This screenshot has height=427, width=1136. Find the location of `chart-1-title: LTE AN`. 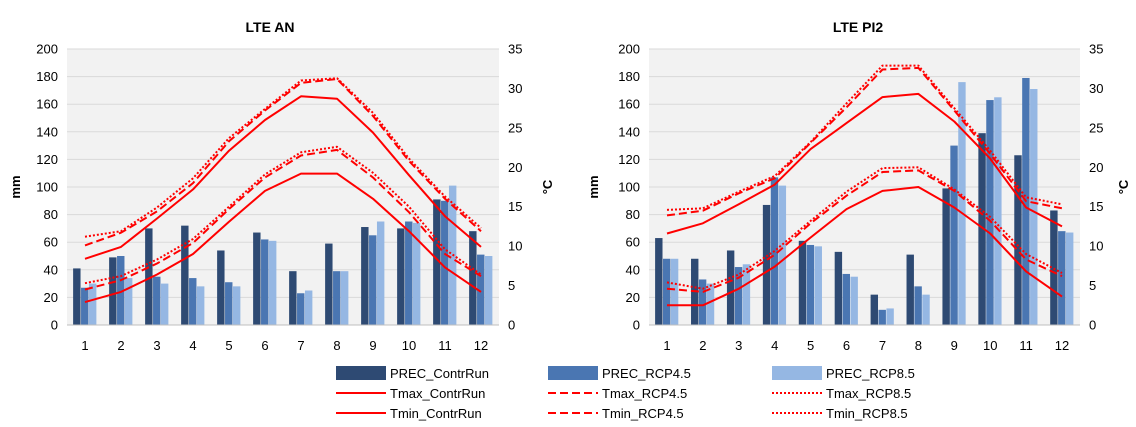

chart-1-title: LTE AN is located at coordinates (270, 27).